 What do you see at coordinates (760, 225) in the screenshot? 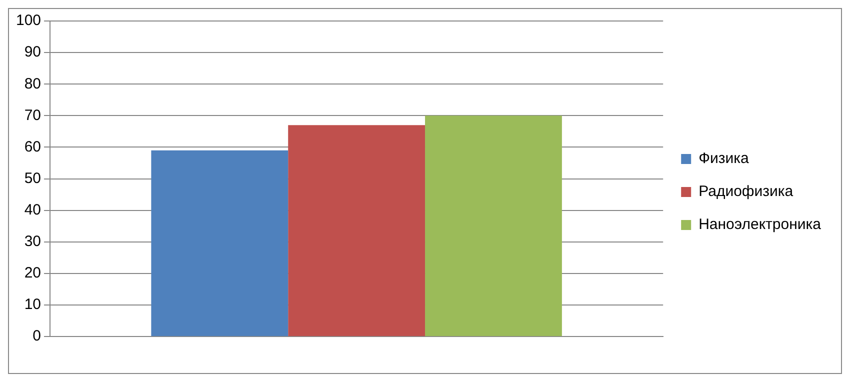
I see `legend-label: Наноэлектроника` at bounding box center [760, 225].